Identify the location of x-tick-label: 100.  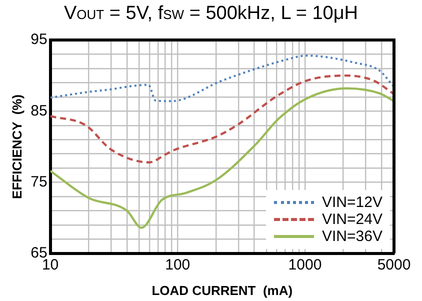
(177, 265).